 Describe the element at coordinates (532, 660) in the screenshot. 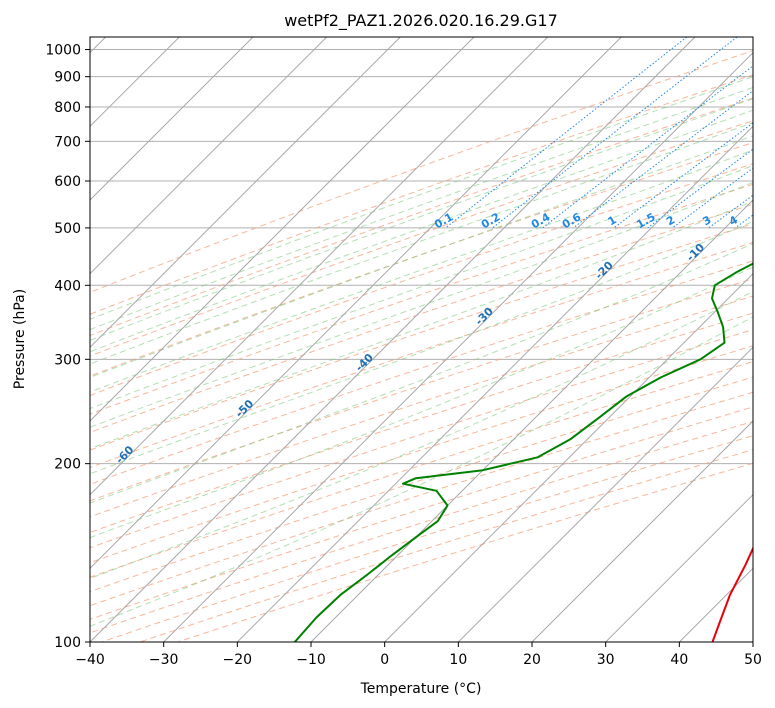

I see `x-tick-label: 20` at that location.